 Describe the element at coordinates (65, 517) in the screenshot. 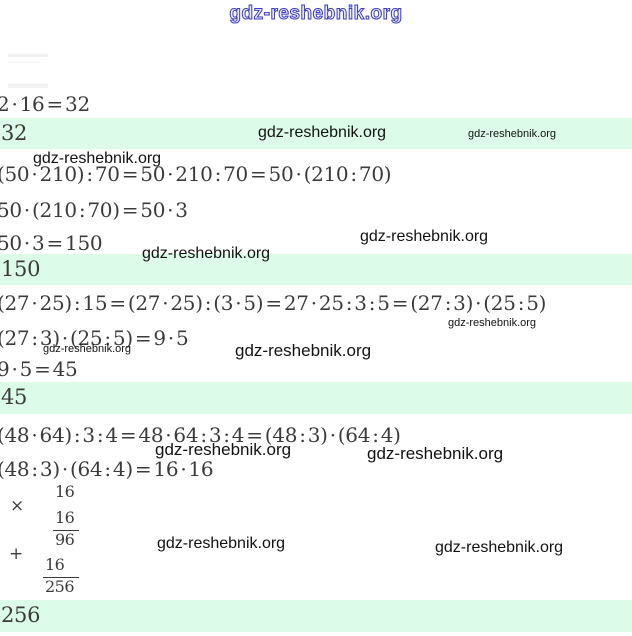

I see `factor-bottom: 16` at that location.